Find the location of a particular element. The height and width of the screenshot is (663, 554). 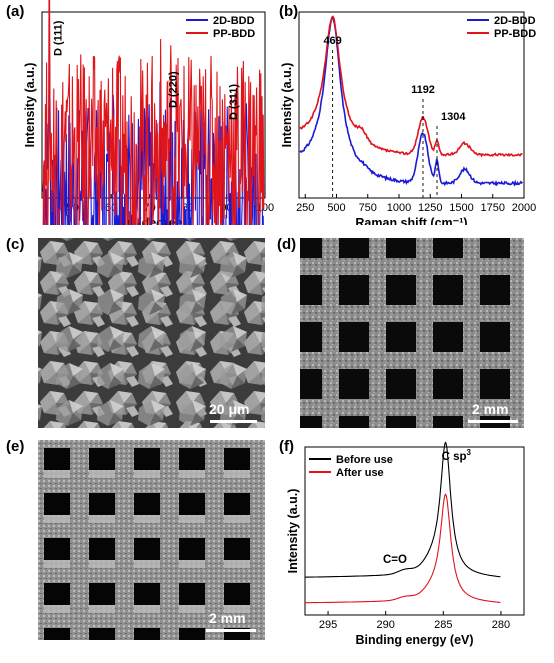

raman-legend-label: PP-BDD is located at coordinates (515, 34).